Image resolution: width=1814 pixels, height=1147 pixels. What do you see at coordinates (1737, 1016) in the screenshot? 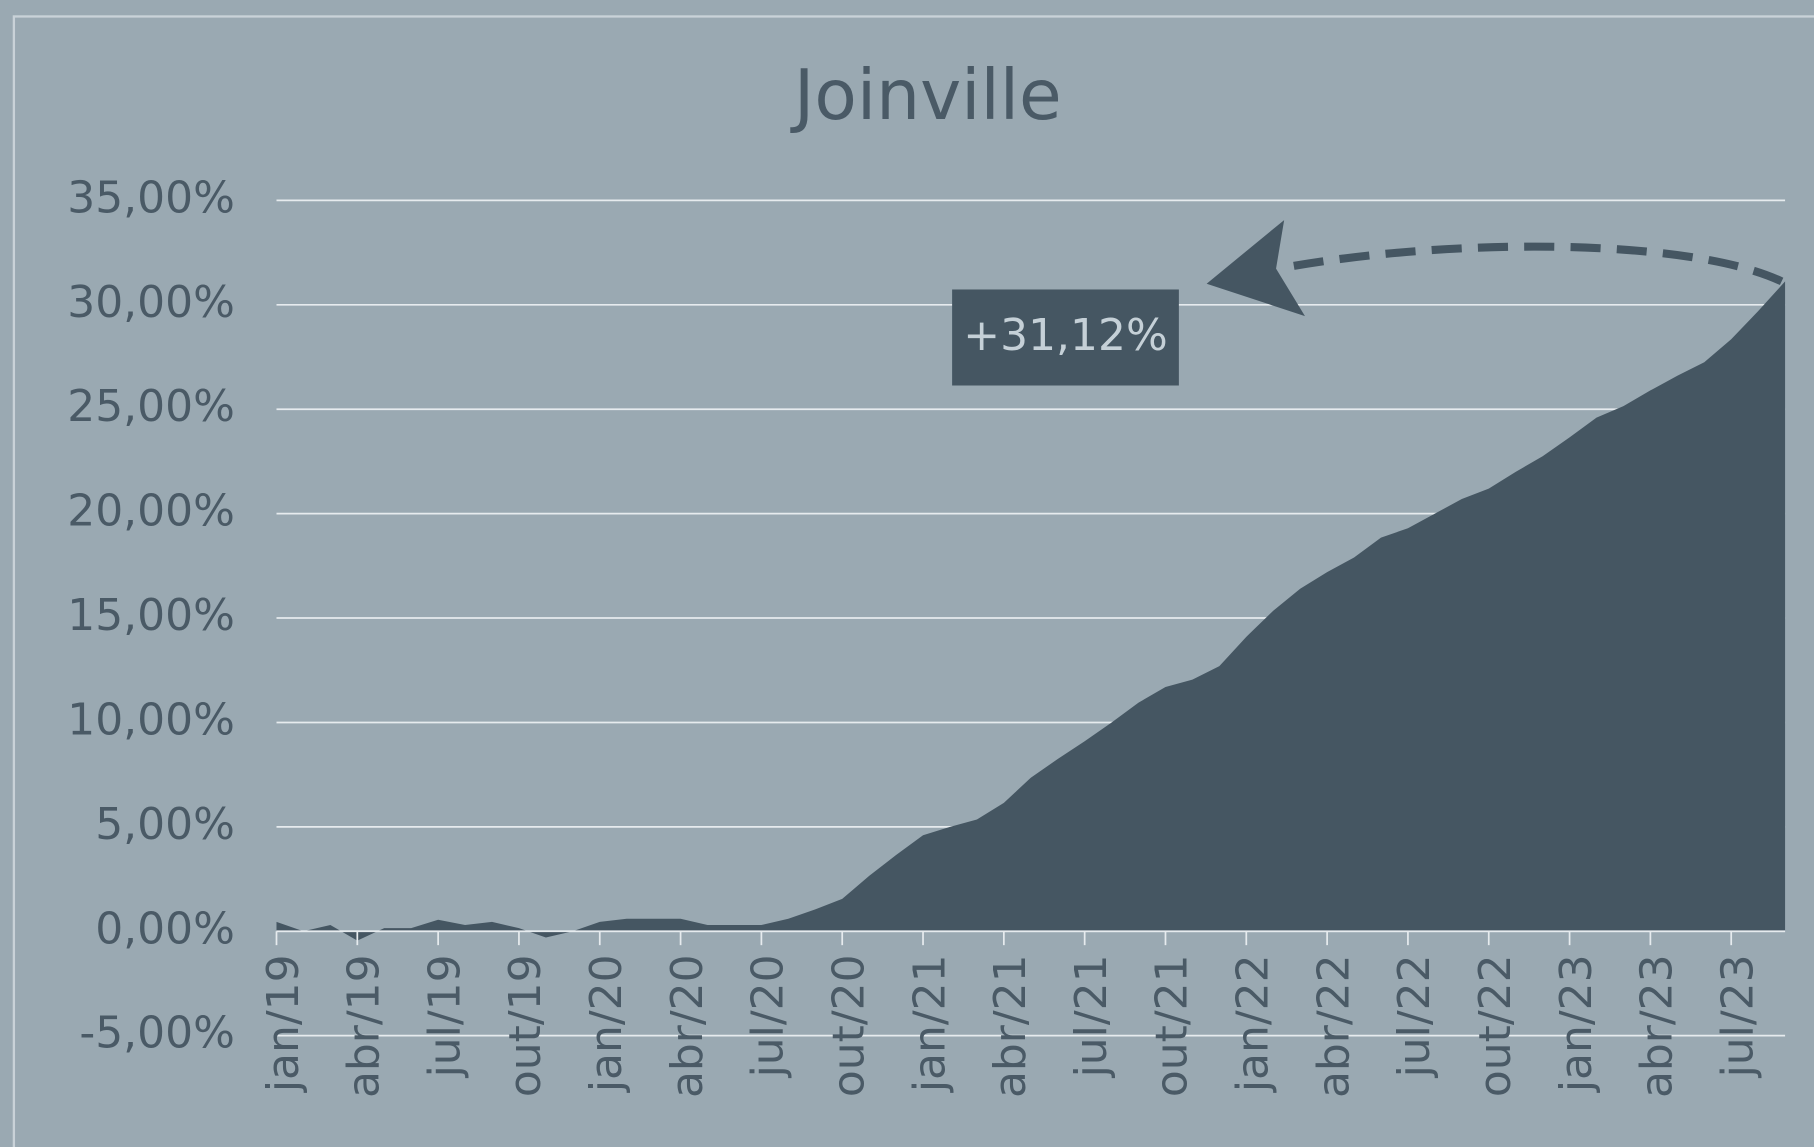
I see `x-tick-label: jul/23` at bounding box center [1737, 1016].